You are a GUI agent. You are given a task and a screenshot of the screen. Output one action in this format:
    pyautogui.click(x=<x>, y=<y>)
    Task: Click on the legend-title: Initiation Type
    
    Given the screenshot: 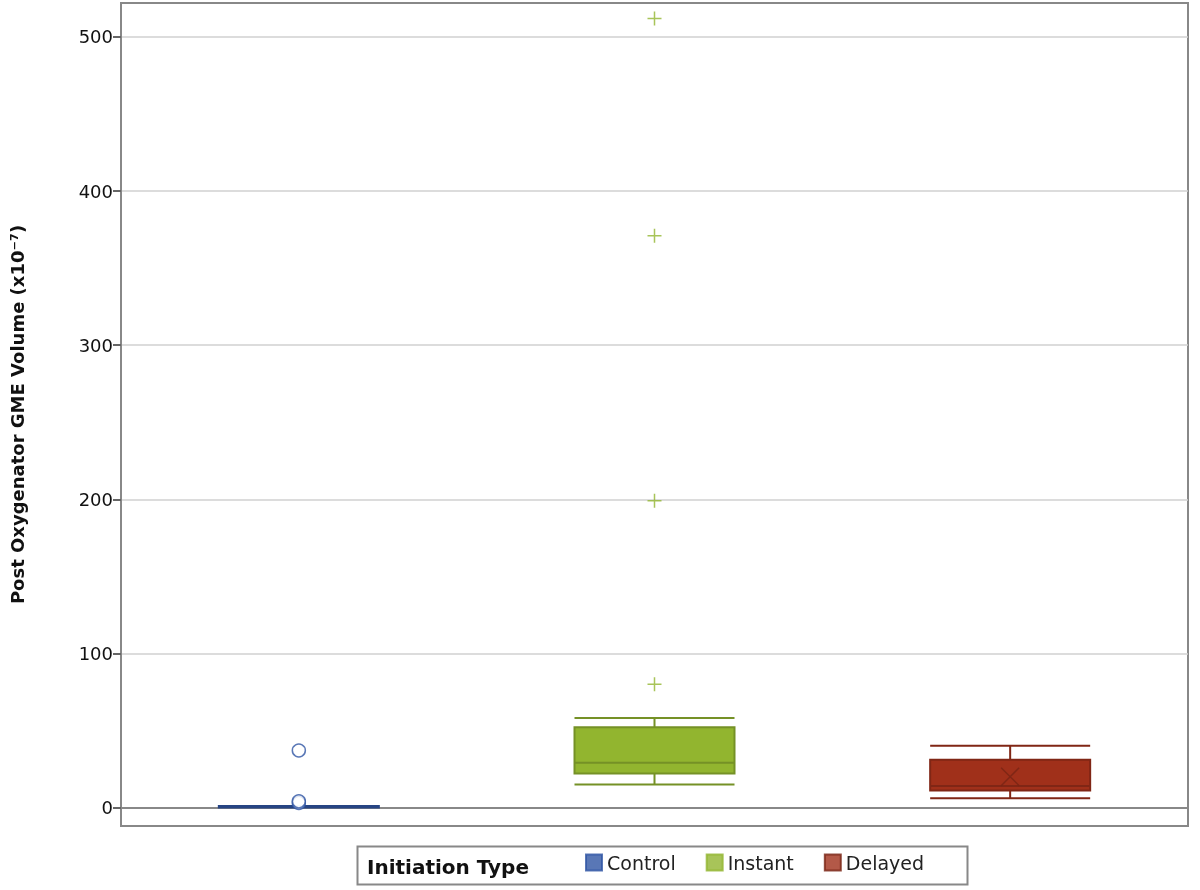 What is the action you would take?
    pyautogui.click(x=448, y=867)
    